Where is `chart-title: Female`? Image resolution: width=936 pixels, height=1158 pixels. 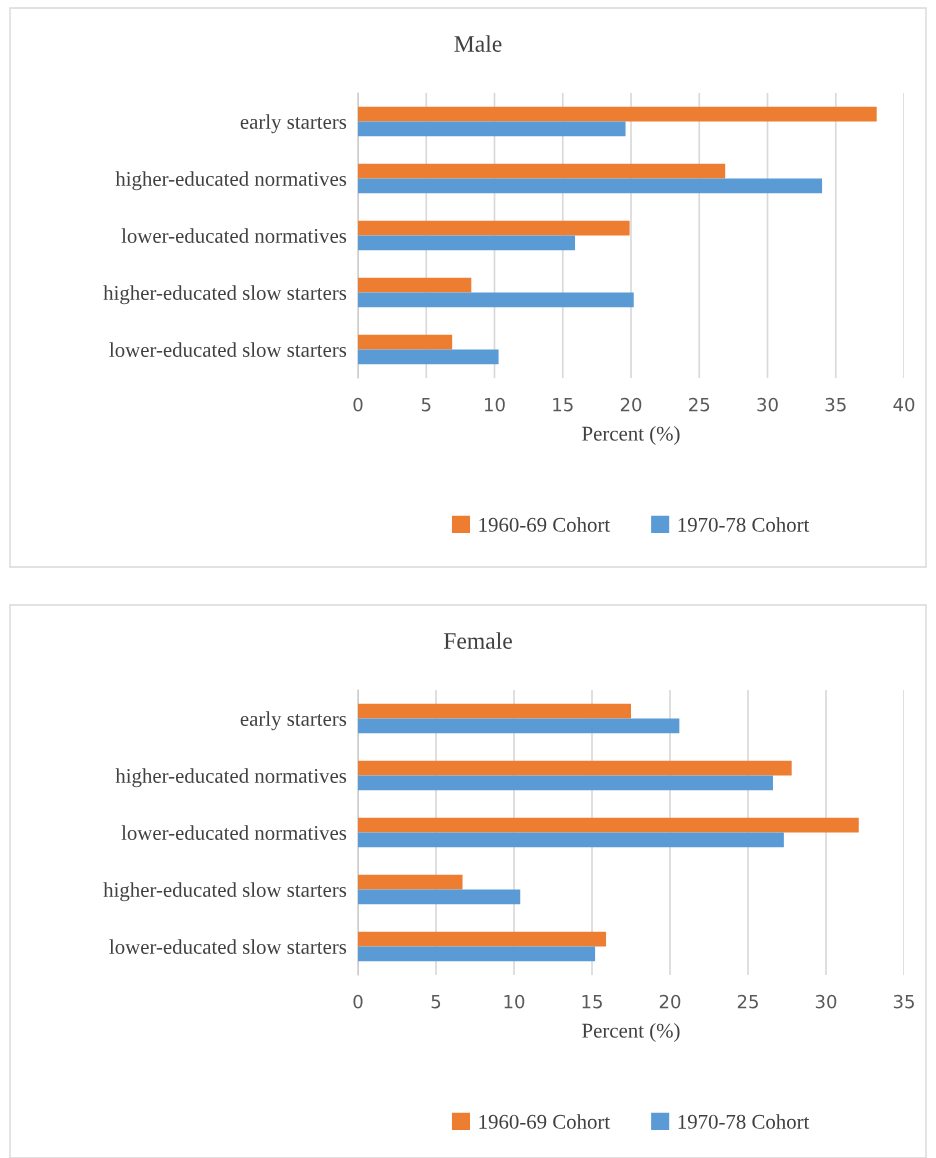
chart-title: Female is located at coordinates (477, 640).